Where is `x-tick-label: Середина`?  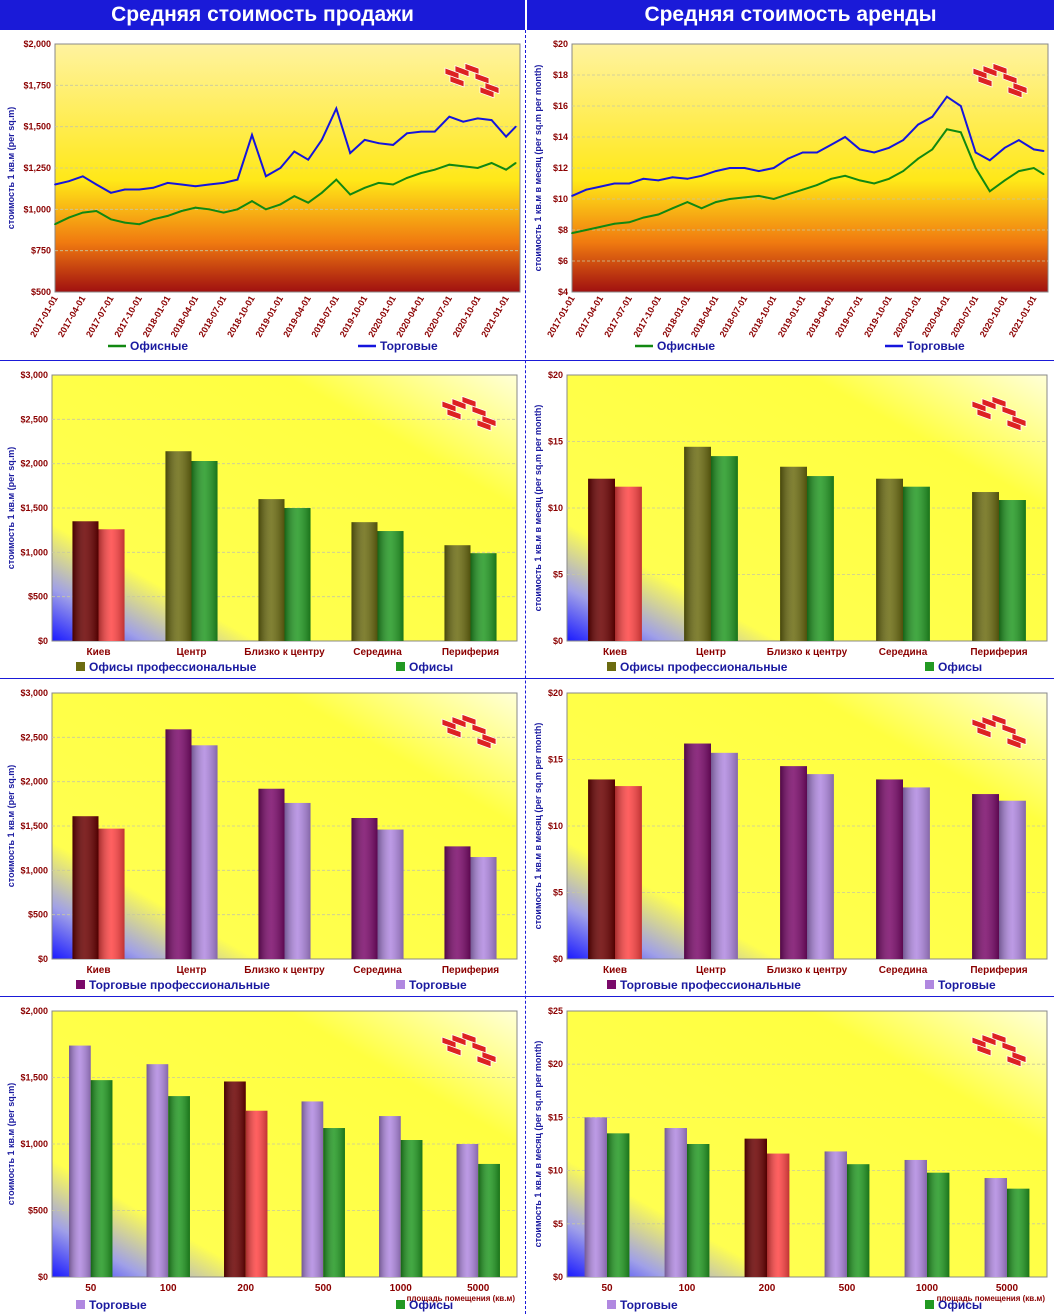
x-tick-label: Середина is located at coordinates (903, 652).